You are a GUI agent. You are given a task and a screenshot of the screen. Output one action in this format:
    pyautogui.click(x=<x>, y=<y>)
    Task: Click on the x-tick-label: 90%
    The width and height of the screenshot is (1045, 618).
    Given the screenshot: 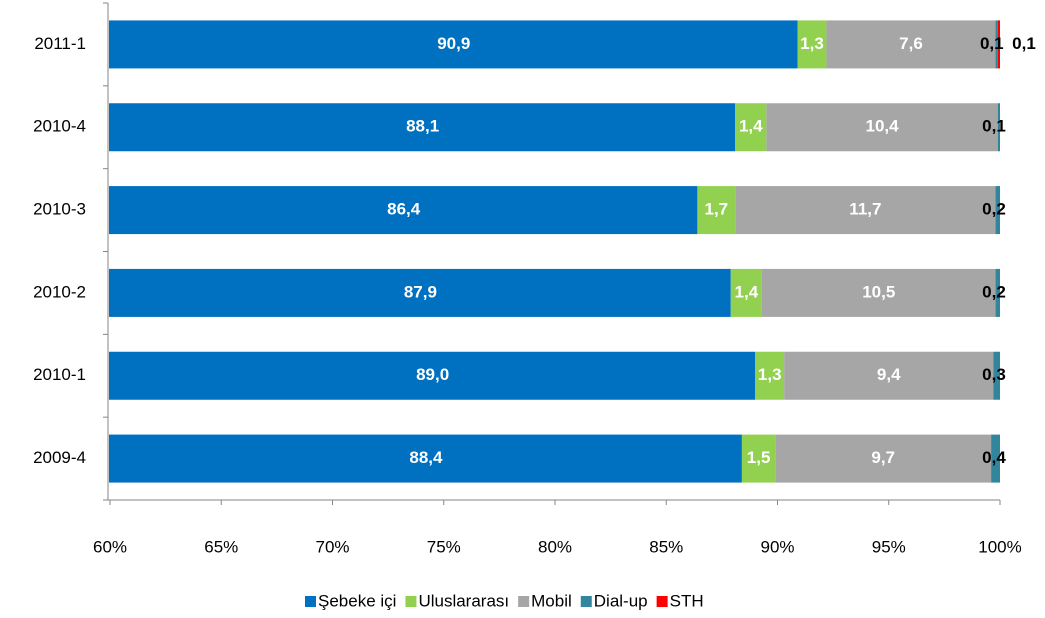 What is the action you would take?
    pyautogui.click(x=777, y=546)
    